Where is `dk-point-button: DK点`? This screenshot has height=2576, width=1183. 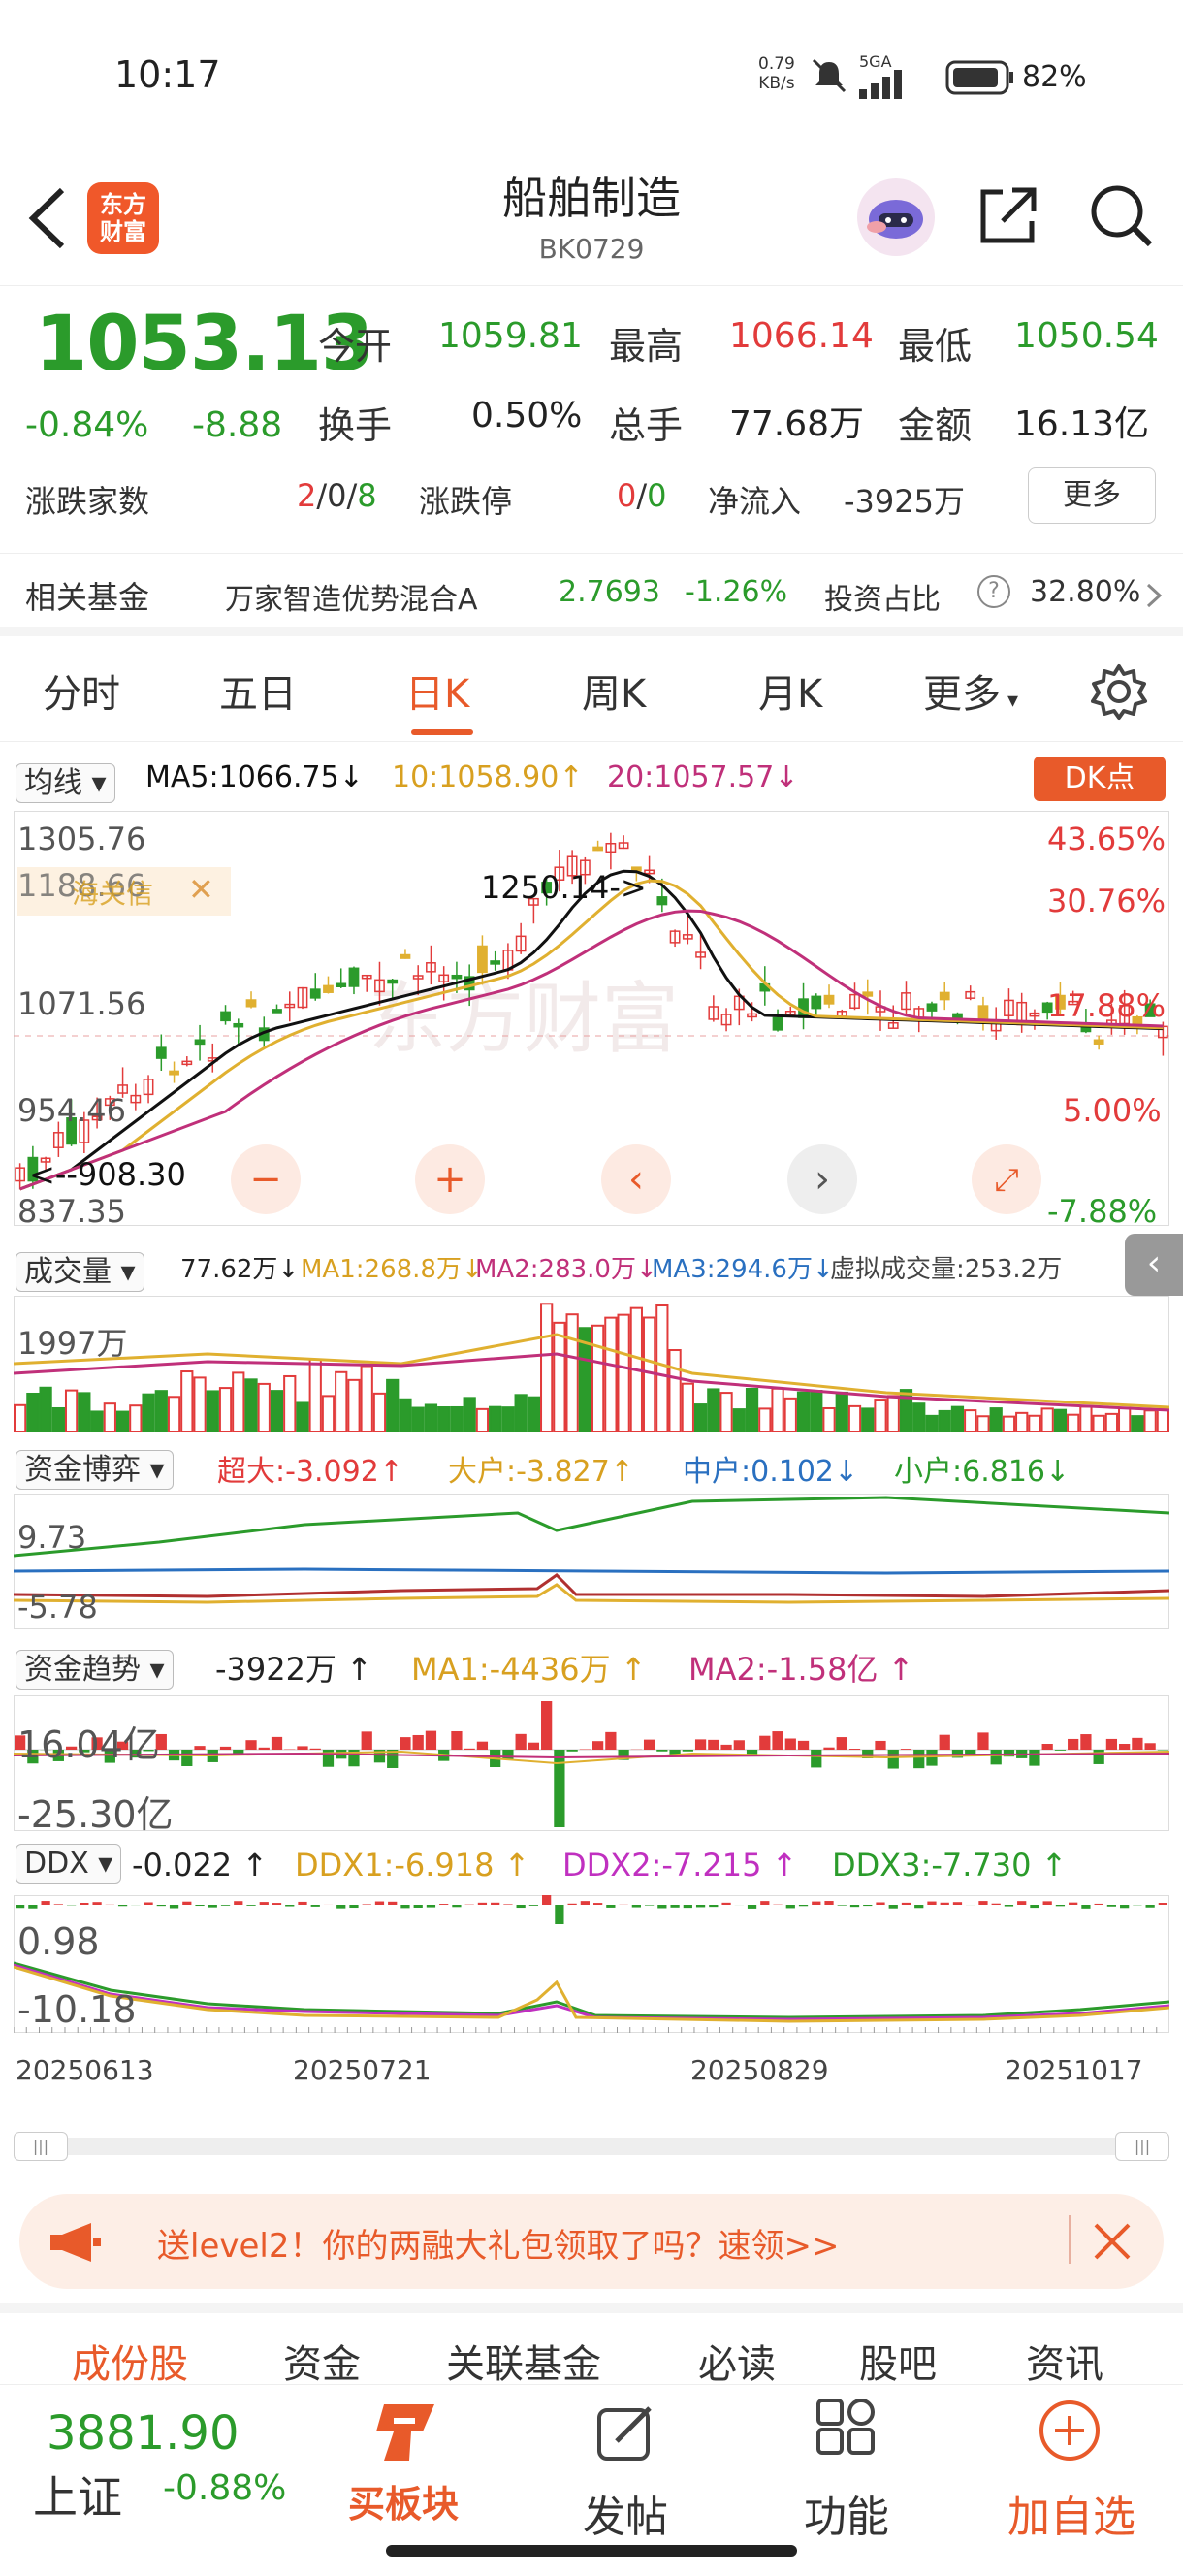
dk-point-button: DK点 is located at coordinates (1100, 779).